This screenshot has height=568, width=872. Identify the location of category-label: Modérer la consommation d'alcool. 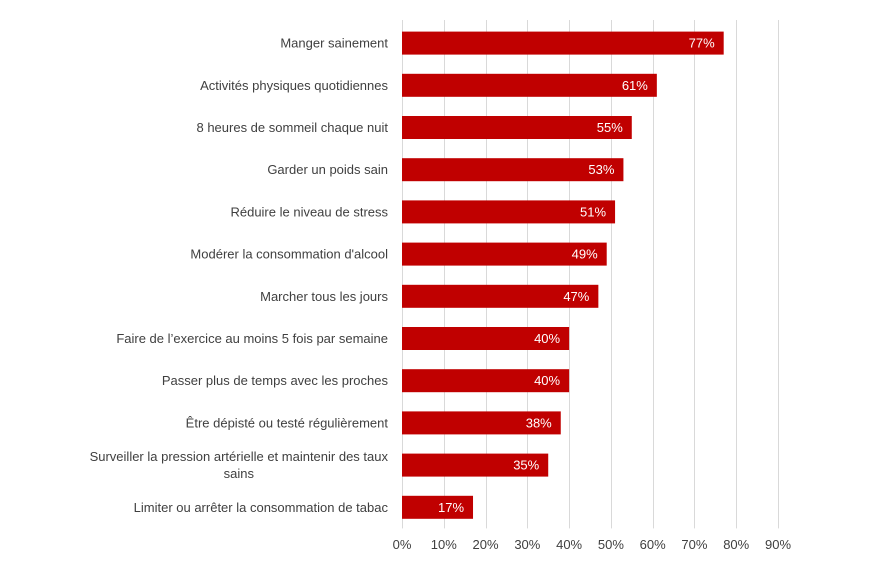
(289, 254).